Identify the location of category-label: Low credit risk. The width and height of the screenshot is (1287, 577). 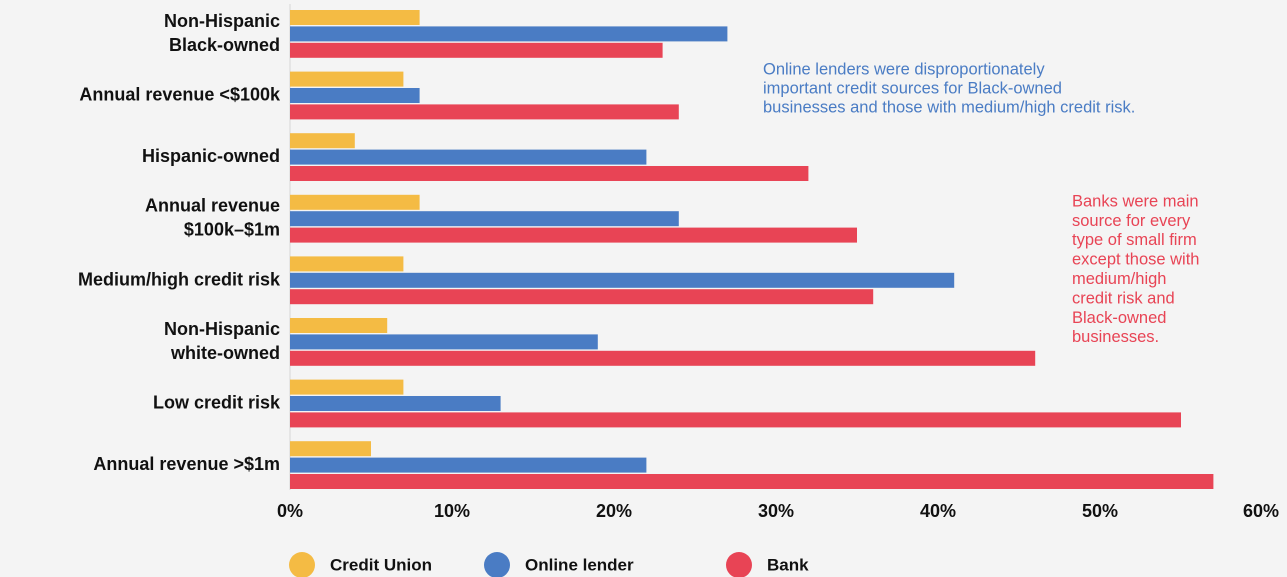
(217, 402).